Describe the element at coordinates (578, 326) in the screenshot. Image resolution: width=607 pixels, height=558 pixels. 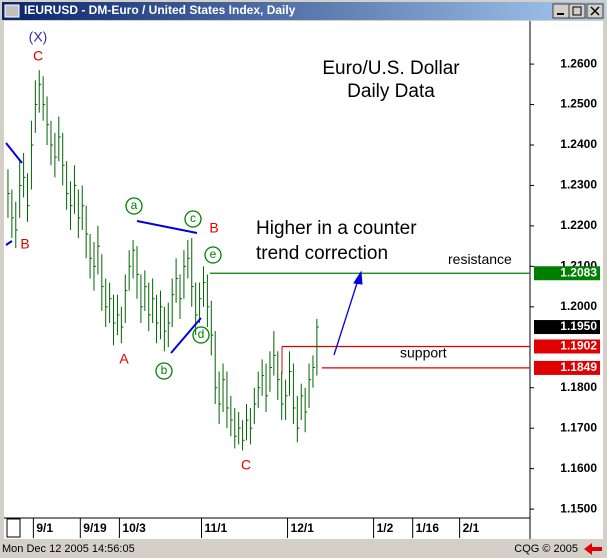
I see `last-label: 1.1950` at that location.